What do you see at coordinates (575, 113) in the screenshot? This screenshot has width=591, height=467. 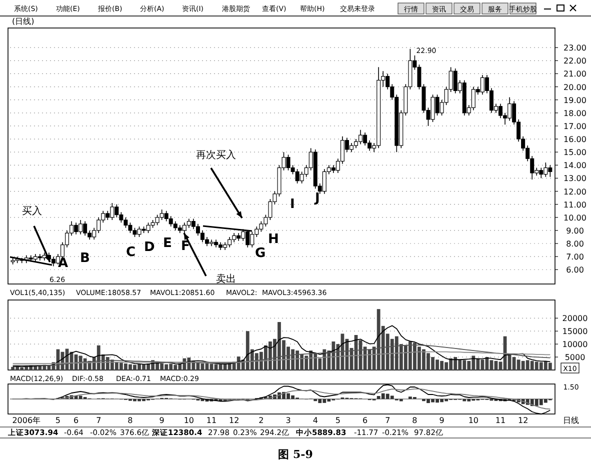 I see `y-tick-label: 18.00` at bounding box center [575, 113].